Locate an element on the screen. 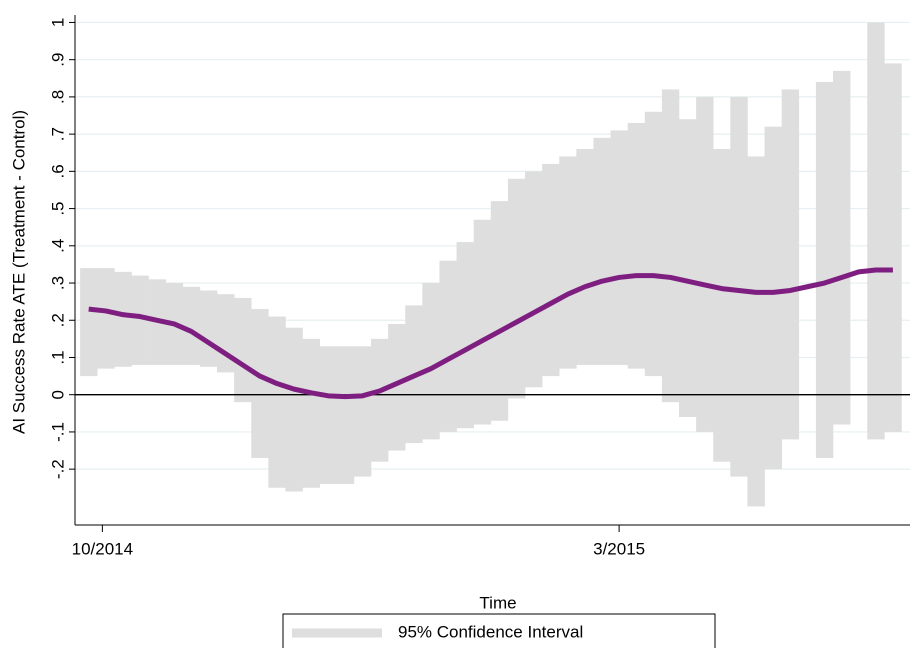  x-axis-title: Time is located at coordinates (497, 602).